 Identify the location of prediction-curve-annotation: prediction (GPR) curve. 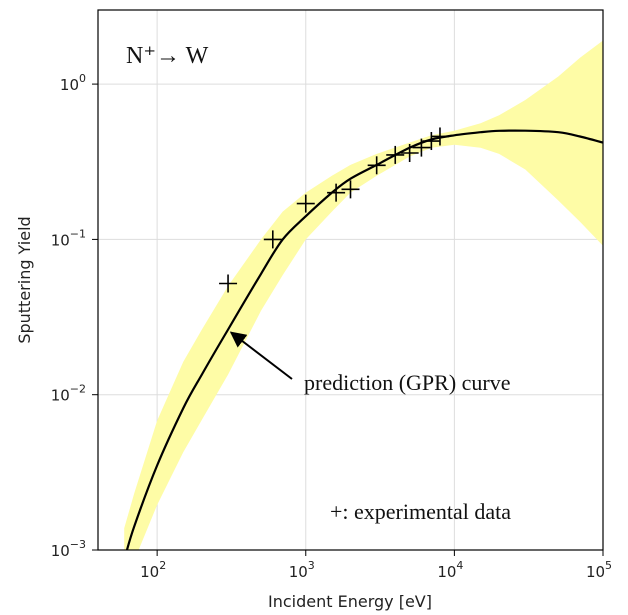
(407, 382).